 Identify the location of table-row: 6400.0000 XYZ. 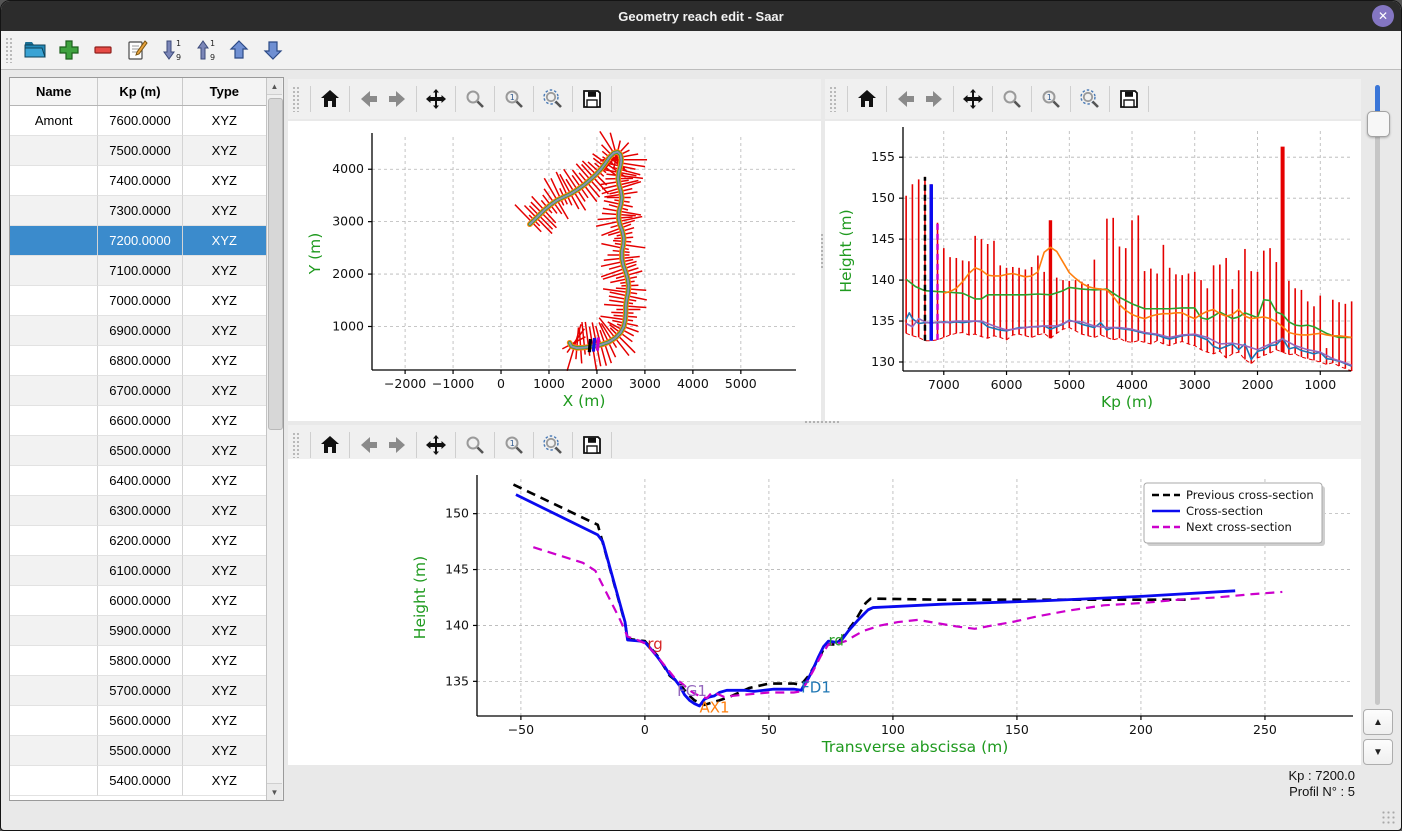
(138, 481).